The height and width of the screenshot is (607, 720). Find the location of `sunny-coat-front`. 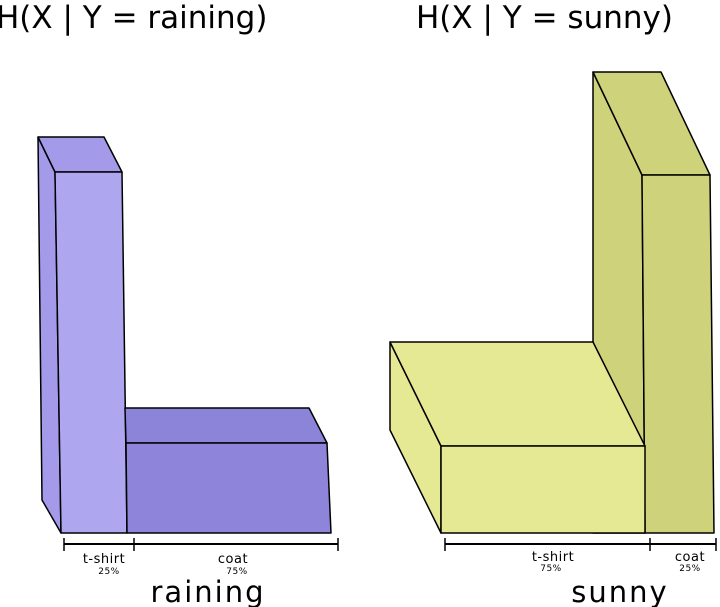

sunny-coat-front is located at coordinates (678, 354).